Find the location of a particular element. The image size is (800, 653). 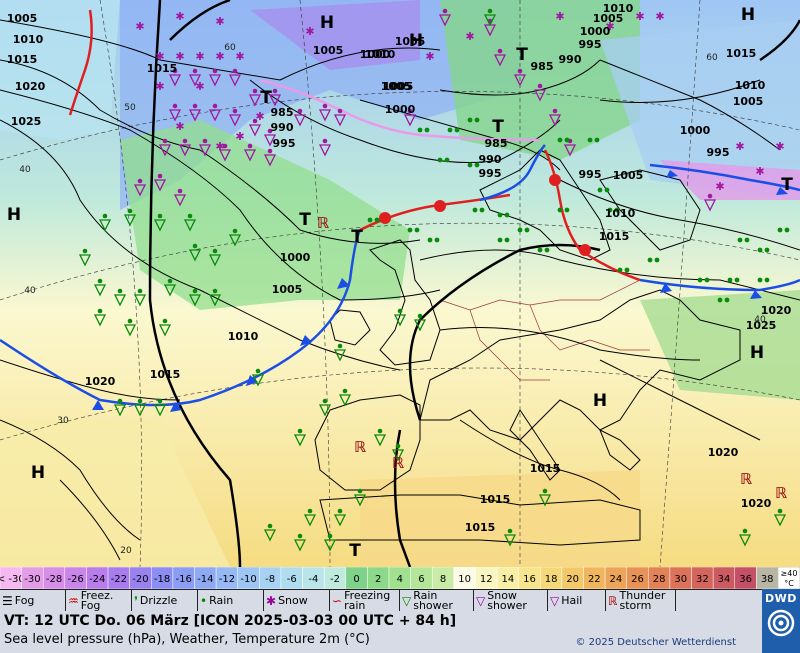

scale-bin: 18 is located at coordinates (551, 578).